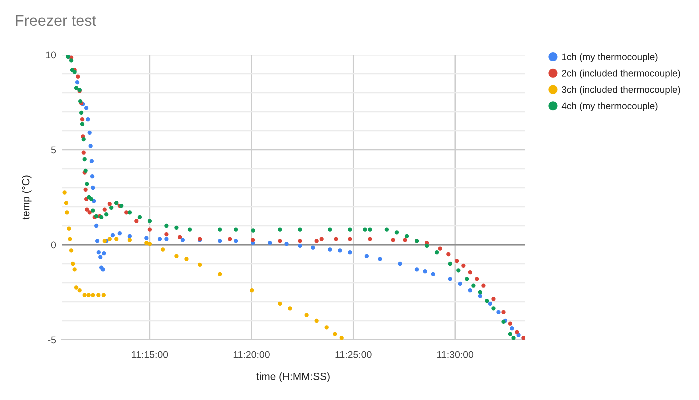  Describe the element at coordinates (252, 354) in the screenshot. I see `x-tick-label: 11:20:00` at that location.